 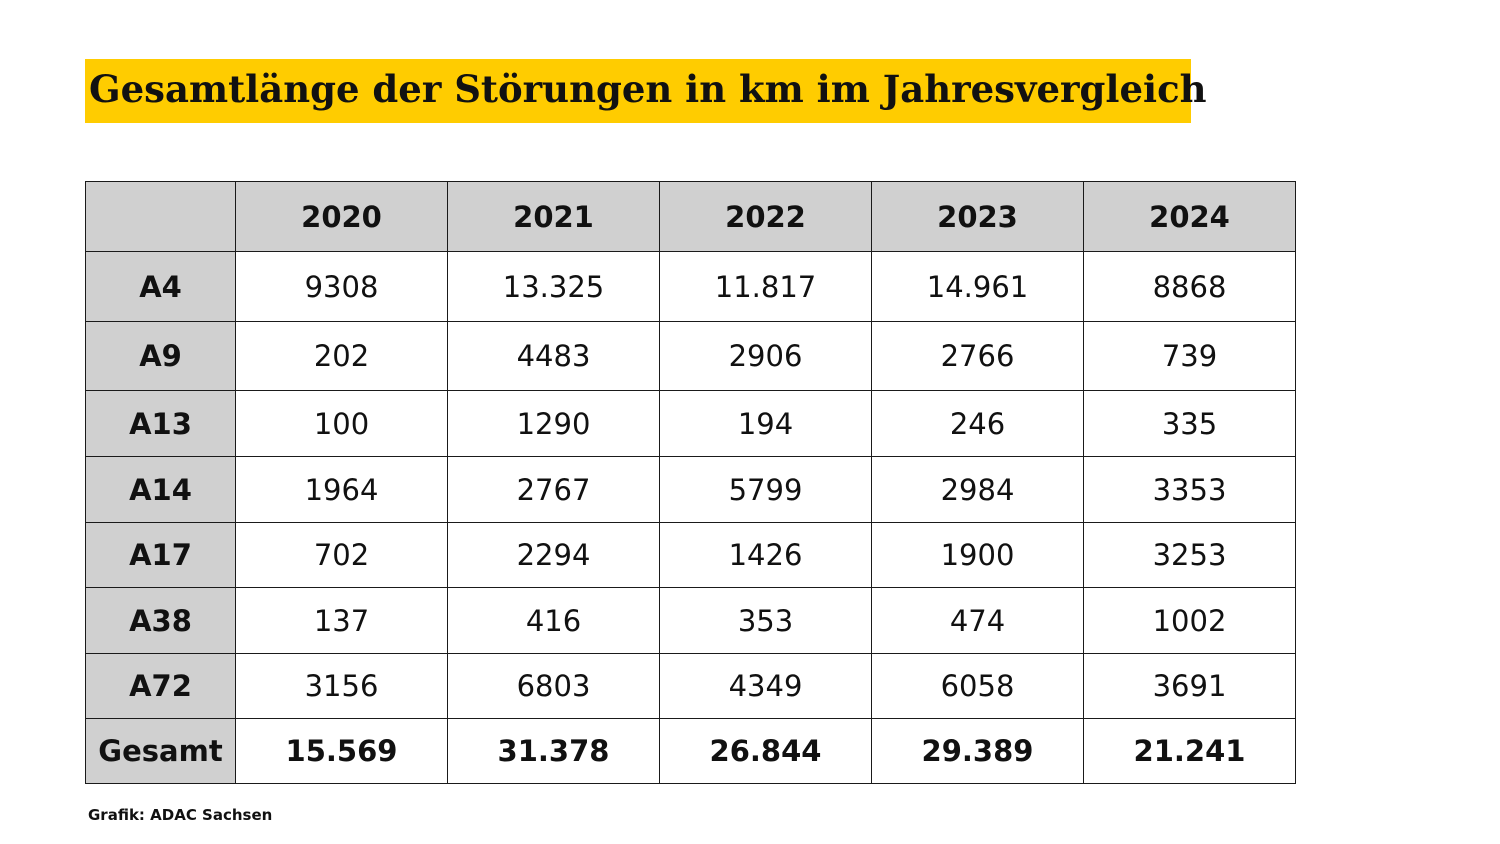 What do you see at coordinates (977, 286) in the screenshot?
I see `table-cell: 14.961` at bounding box center [977, 286].